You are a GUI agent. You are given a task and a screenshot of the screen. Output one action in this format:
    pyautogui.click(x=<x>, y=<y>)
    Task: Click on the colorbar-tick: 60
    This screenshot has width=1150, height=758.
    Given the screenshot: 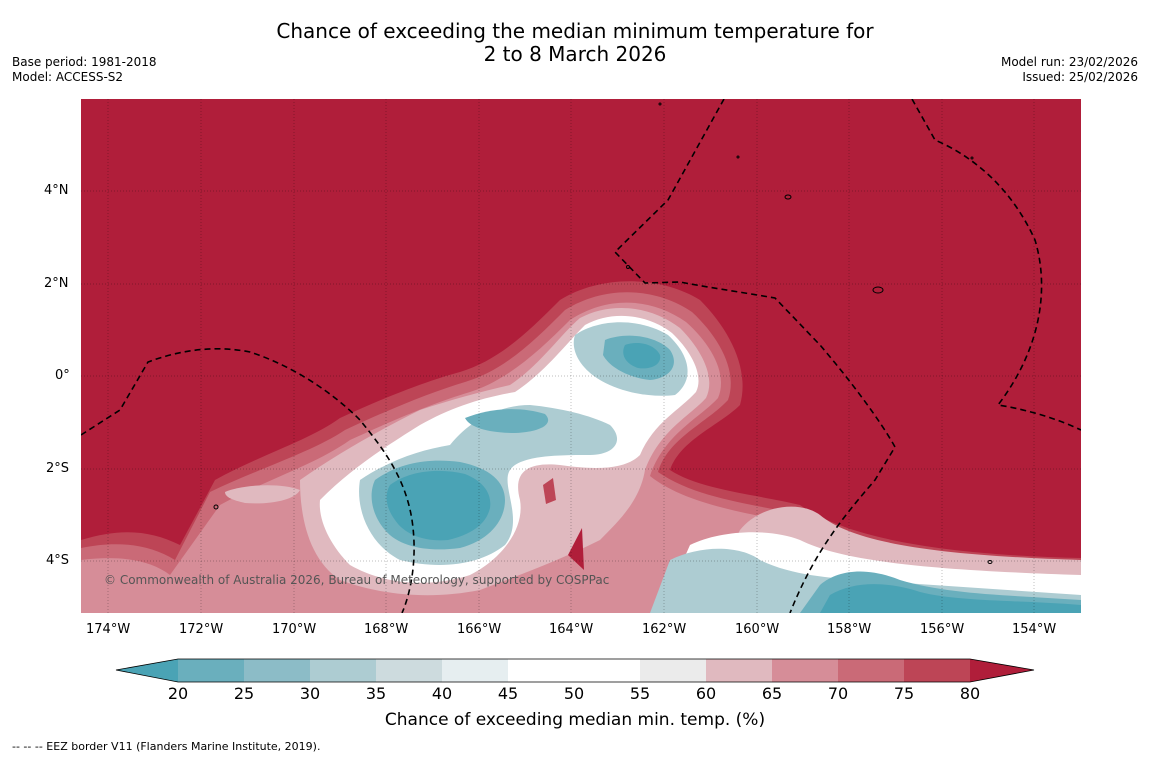 What is the action you would take?
    pyautogui.click(x=706, y=693)
    